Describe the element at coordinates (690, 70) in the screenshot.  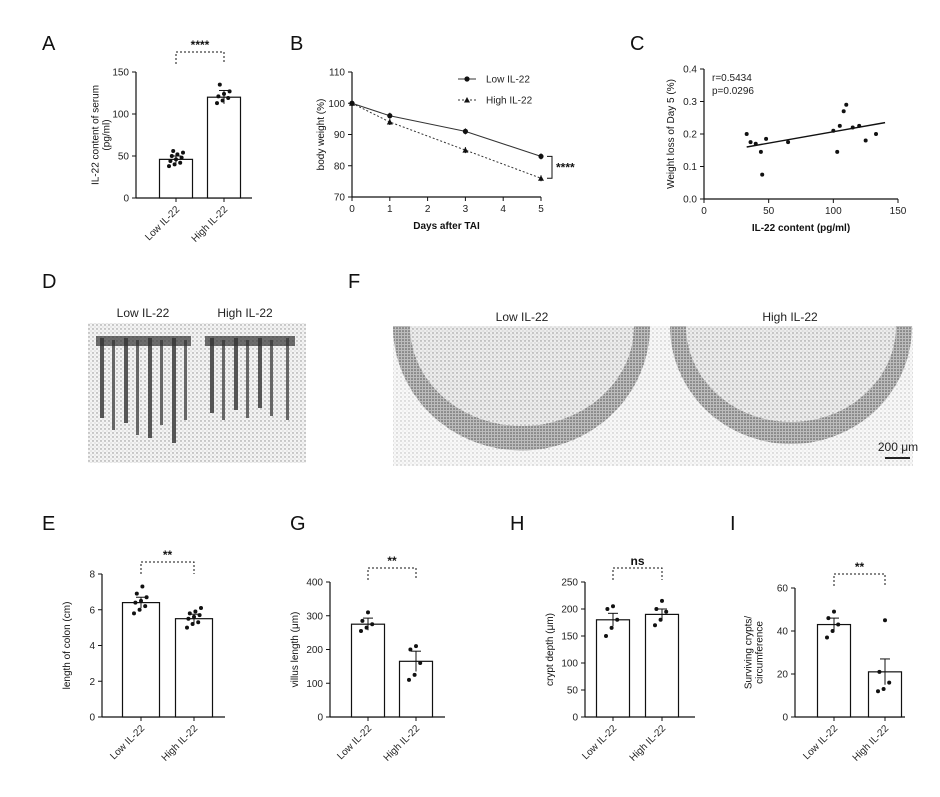
I see `y-tick-label-C: 0.4` at that location.